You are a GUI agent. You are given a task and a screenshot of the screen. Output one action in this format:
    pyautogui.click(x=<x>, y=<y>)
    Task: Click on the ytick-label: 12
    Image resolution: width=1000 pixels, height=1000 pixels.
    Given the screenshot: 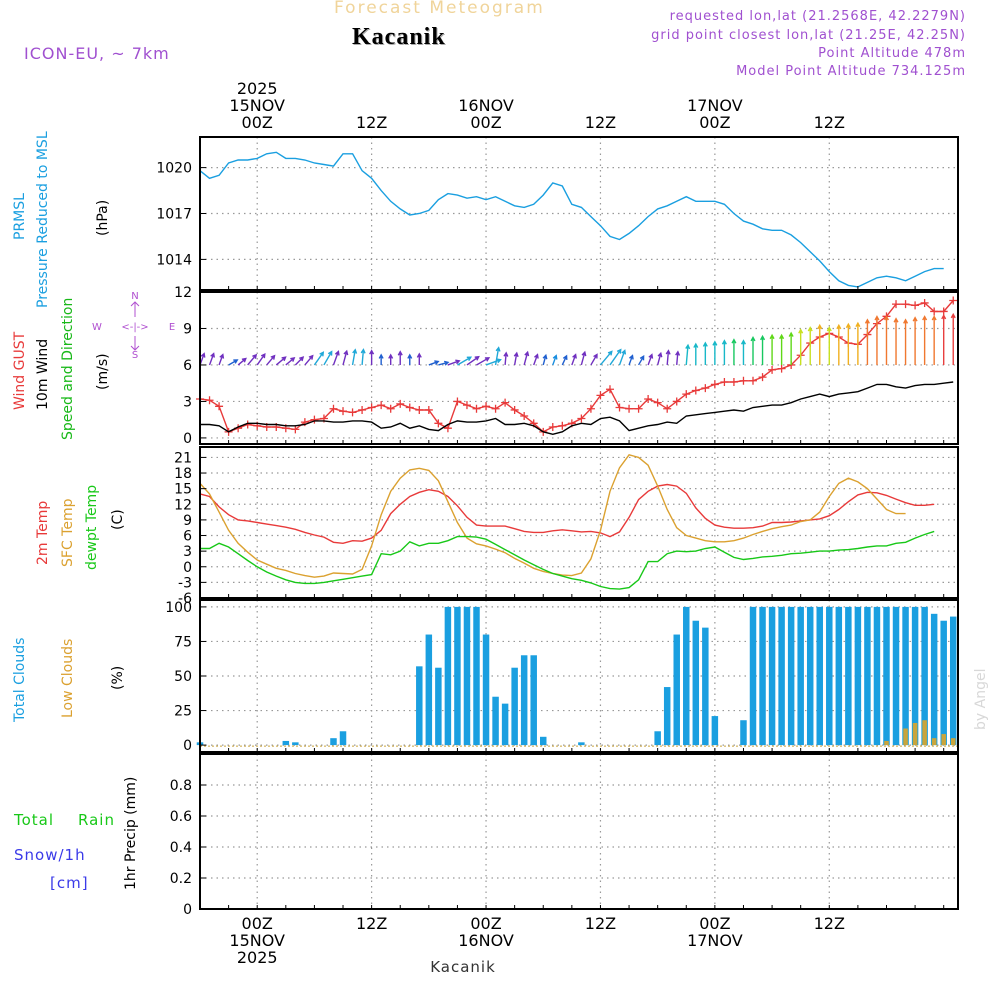 What is the action you would take?
    pyautogui.click(x=183, y=293)
    